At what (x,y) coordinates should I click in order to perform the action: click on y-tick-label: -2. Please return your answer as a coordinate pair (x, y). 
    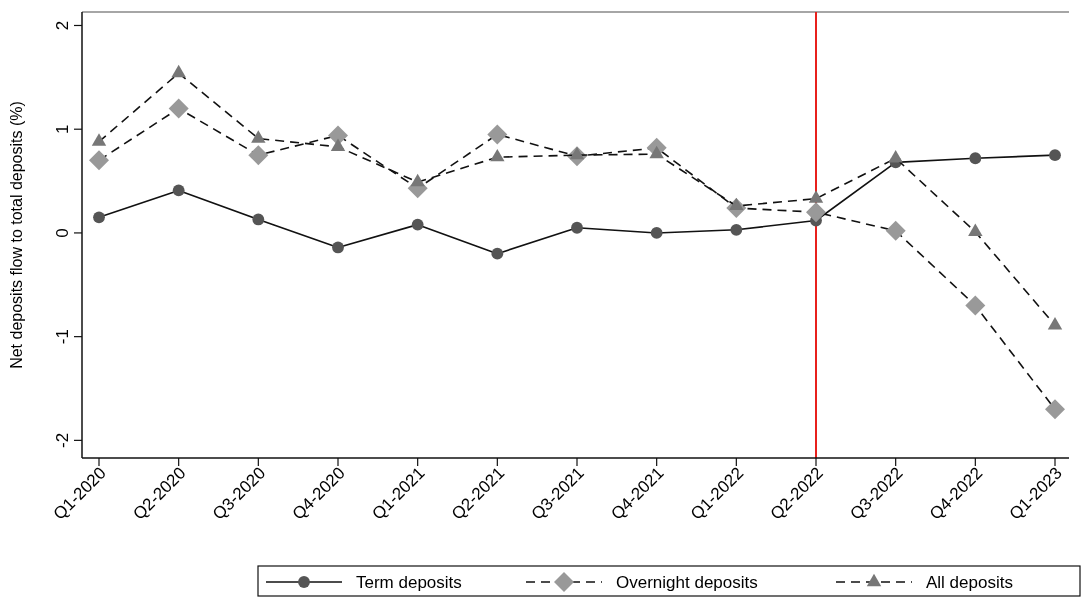
    Looking at the image, I should click on (62, 440).